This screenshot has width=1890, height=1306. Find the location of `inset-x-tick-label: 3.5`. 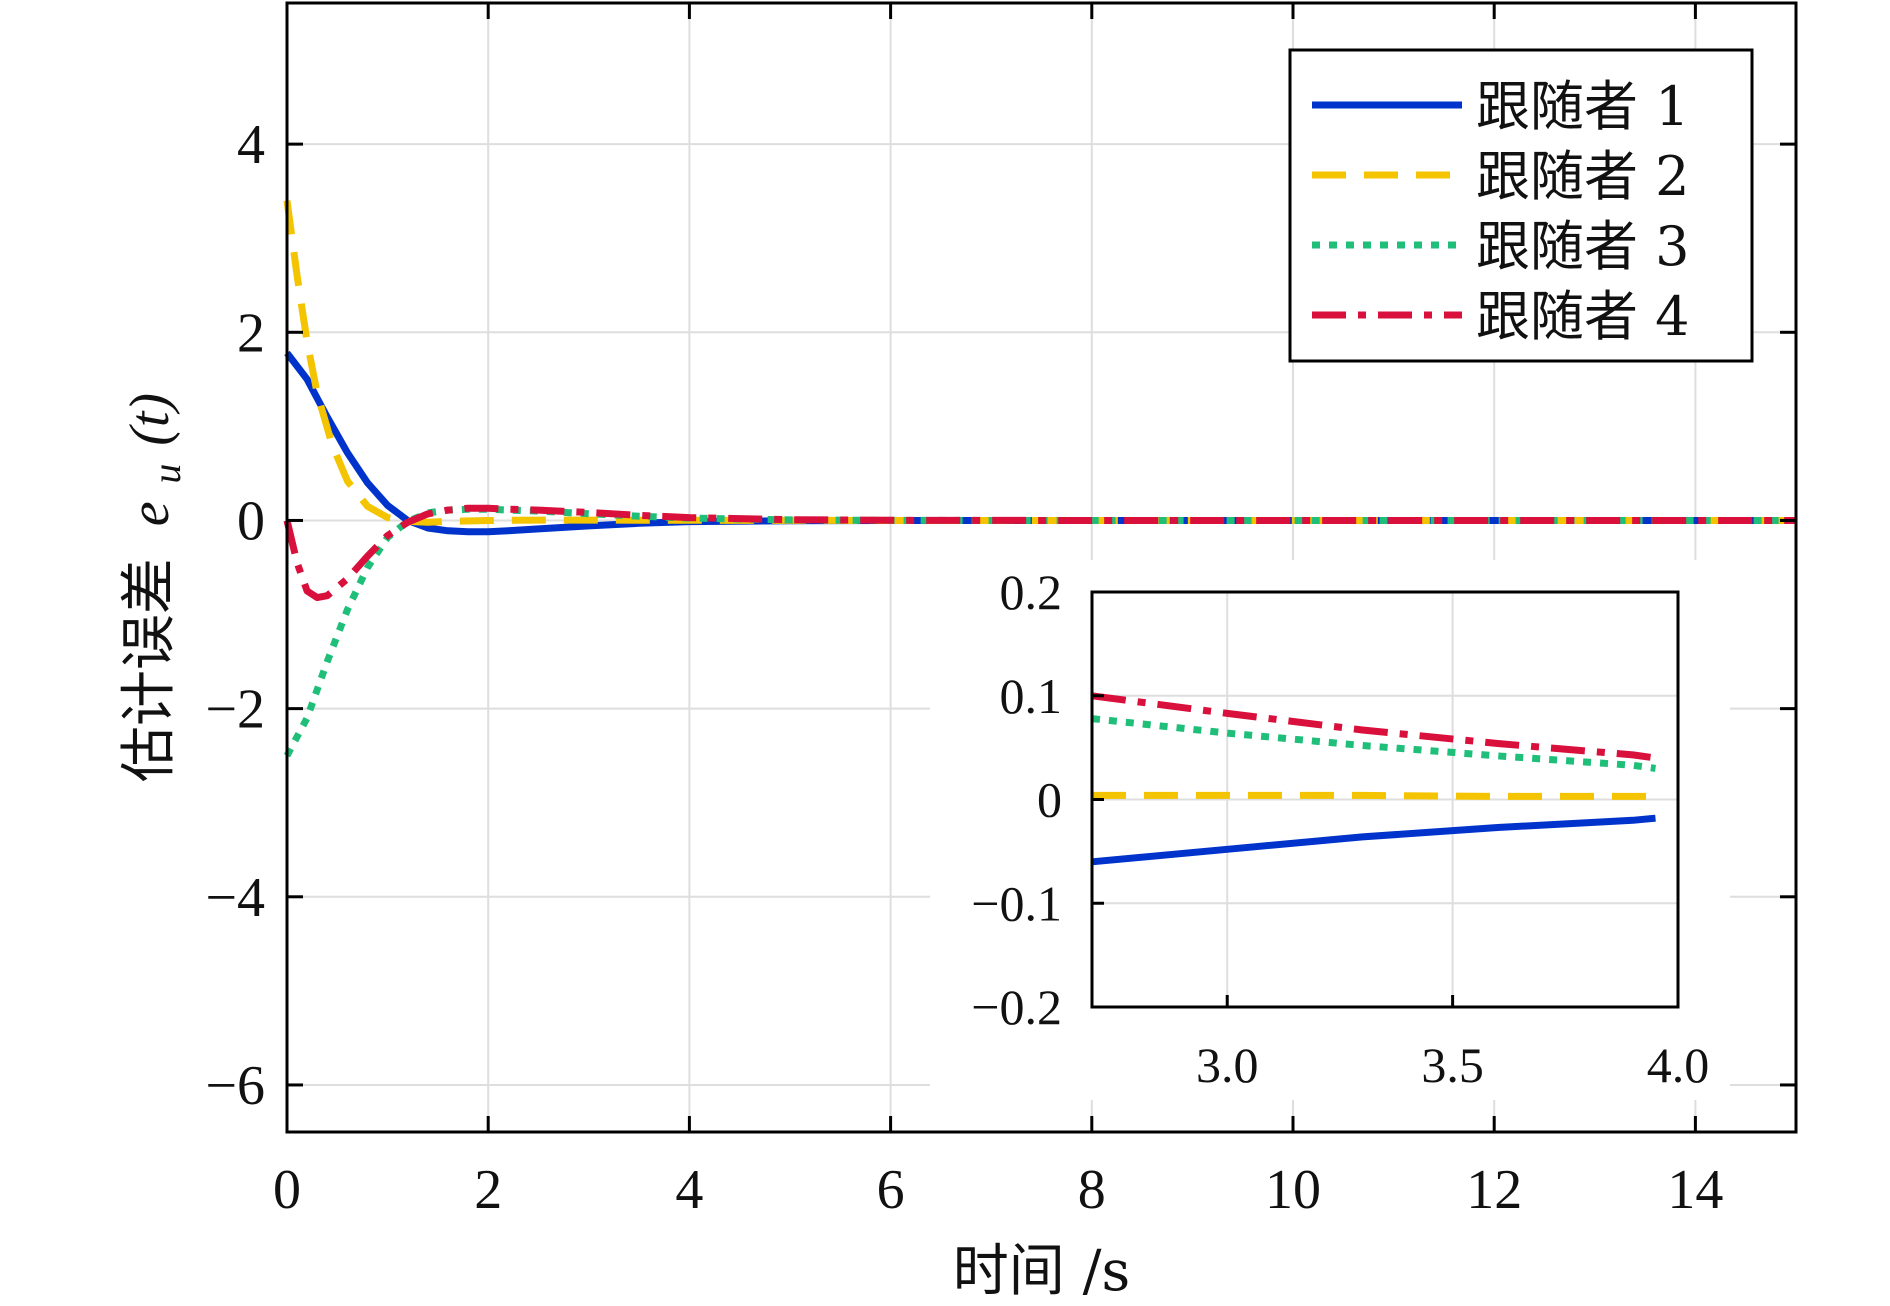

inset-x-tick-label: 3.5 is located at coordinates (1452, 1065).